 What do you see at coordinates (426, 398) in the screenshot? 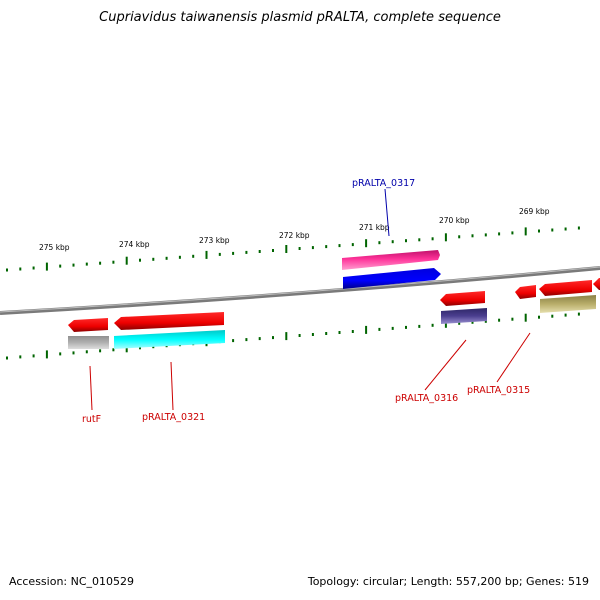
I see `gene-label-pralta-0316: pRALTA_0316` at bounding box center [426, 398].